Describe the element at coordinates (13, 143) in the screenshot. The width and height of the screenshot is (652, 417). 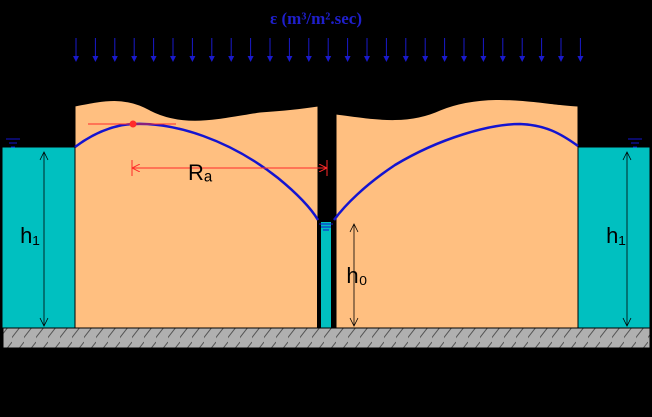
I see `water-level-marker-left` at that location.